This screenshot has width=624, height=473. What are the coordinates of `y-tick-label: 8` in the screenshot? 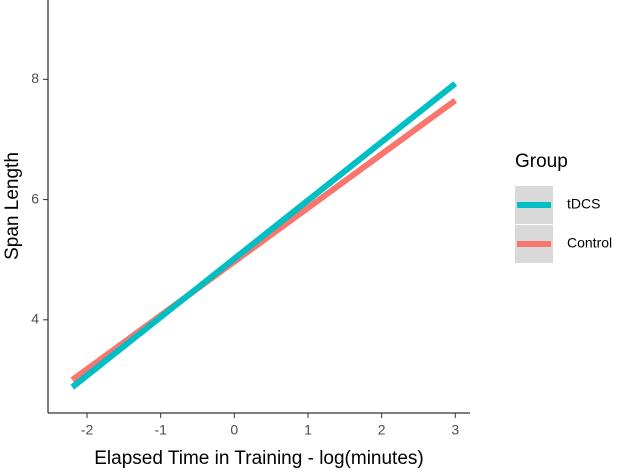 It's located at (35, 78).